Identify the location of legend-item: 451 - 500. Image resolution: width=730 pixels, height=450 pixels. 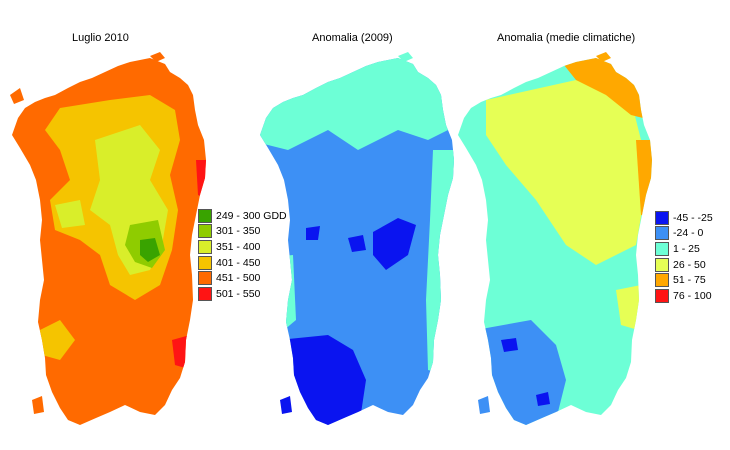
(242, 278).